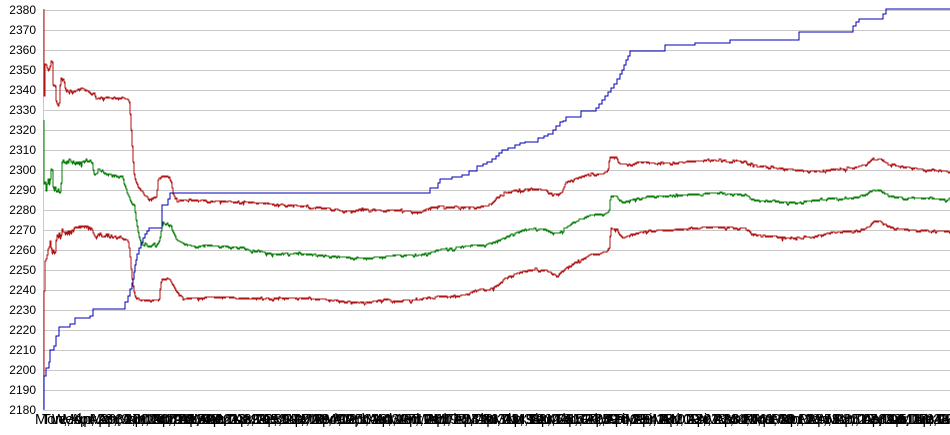 The width and height of the screenshot is (950, 435). I want to click on svg-text: Tue, Apr 15, 9:30:30 AM, so click(902, 420).